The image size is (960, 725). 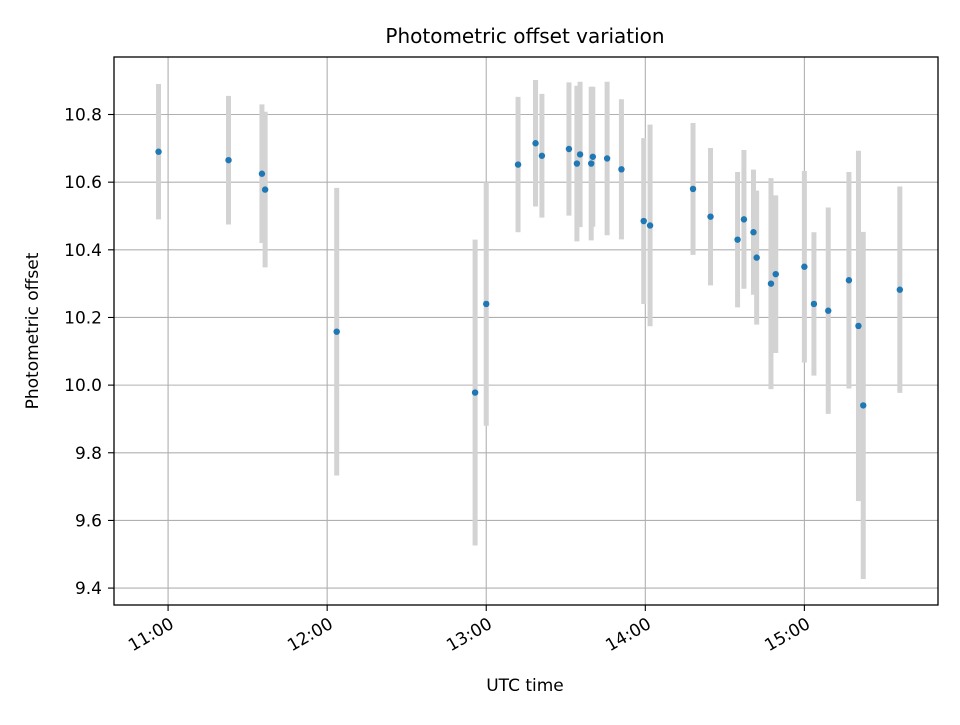 What do you see at coordinates (525, 686) in the screenshot?
I see `x-axis-label: UTC time` at bounding box center [525, 686].